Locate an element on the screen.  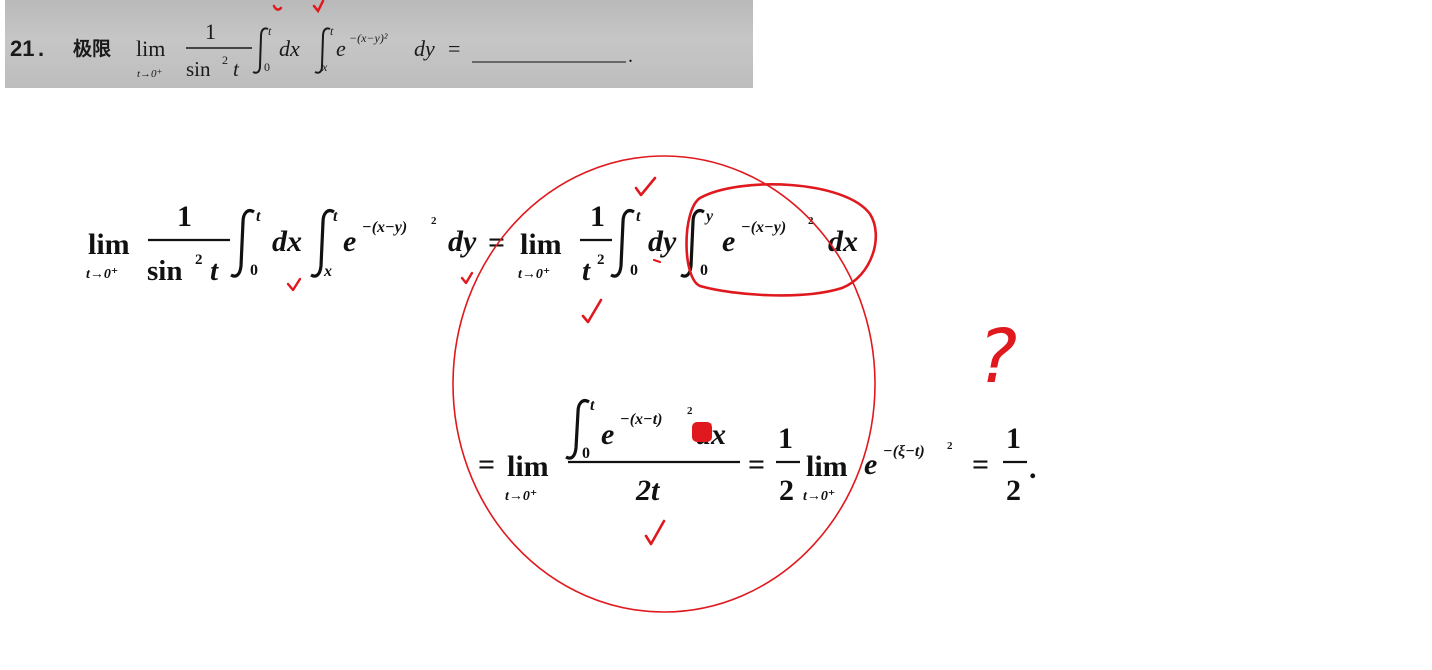
line1-int1-lower: 0 is located at coordinates (254, 270).